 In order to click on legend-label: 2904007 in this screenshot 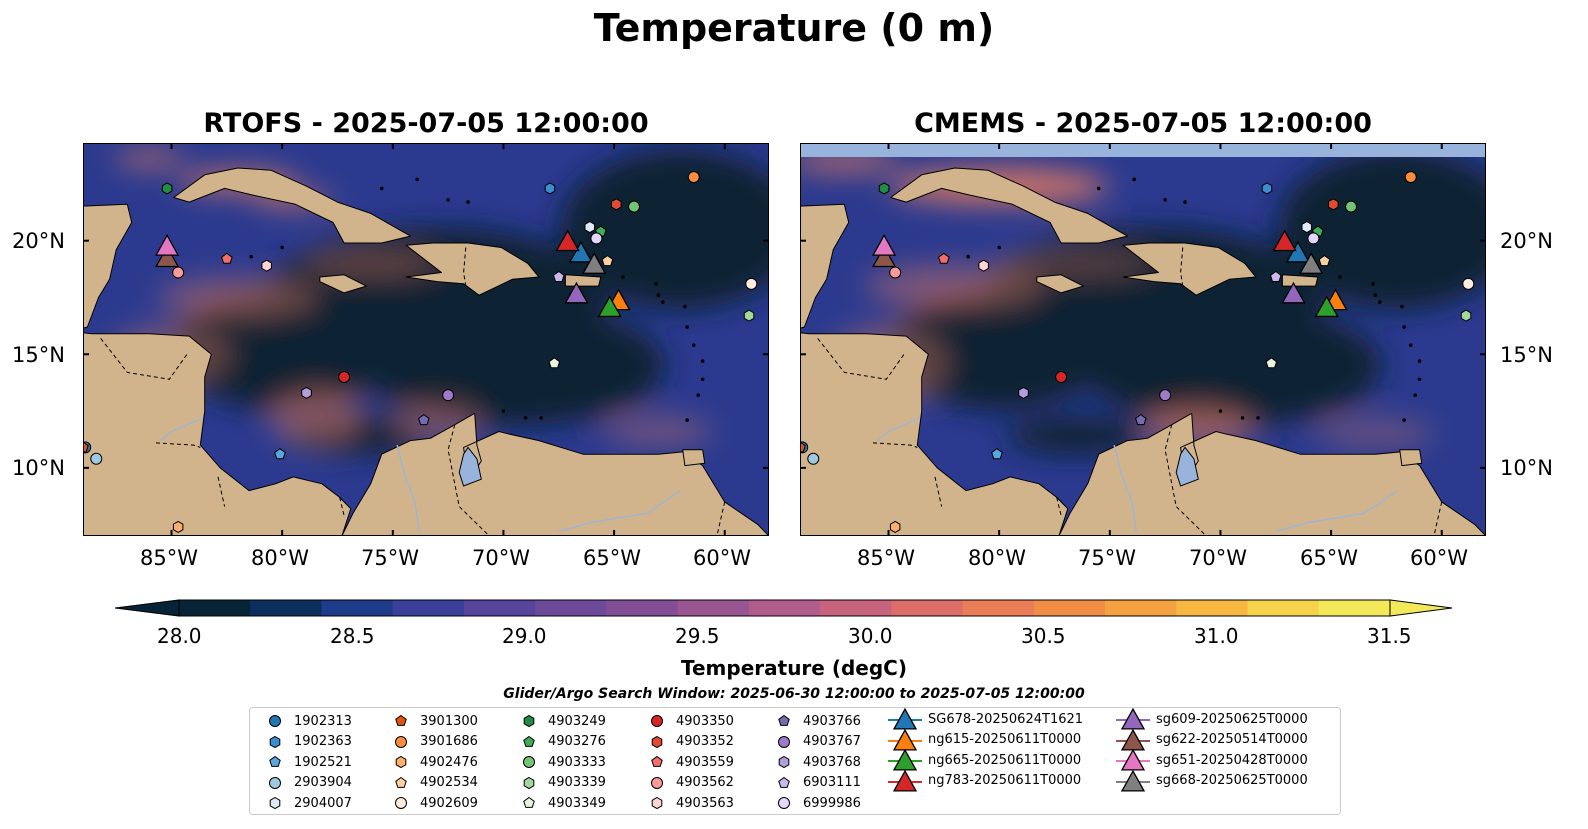, I will do `click(323, 803)`.